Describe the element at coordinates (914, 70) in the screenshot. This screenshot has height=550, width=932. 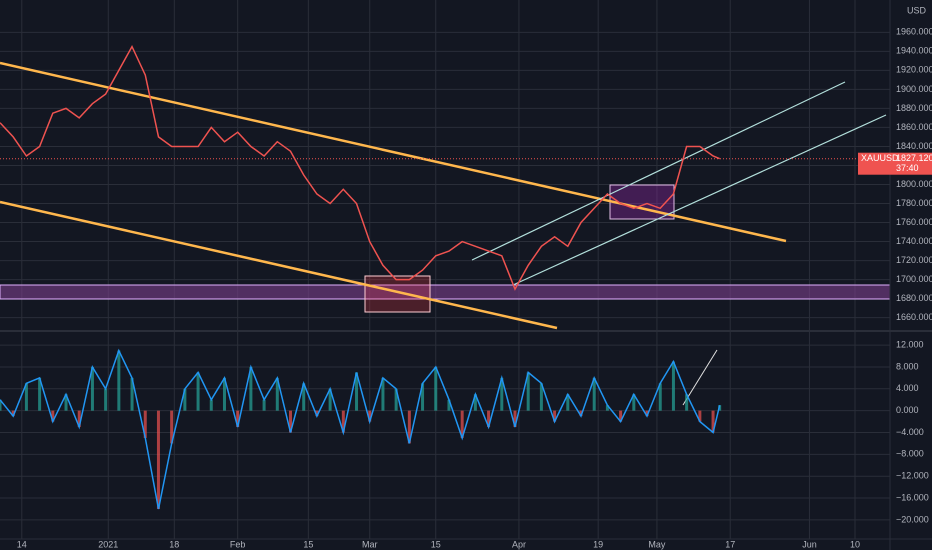
I see `y-tick-label: 1920.000` at that location.